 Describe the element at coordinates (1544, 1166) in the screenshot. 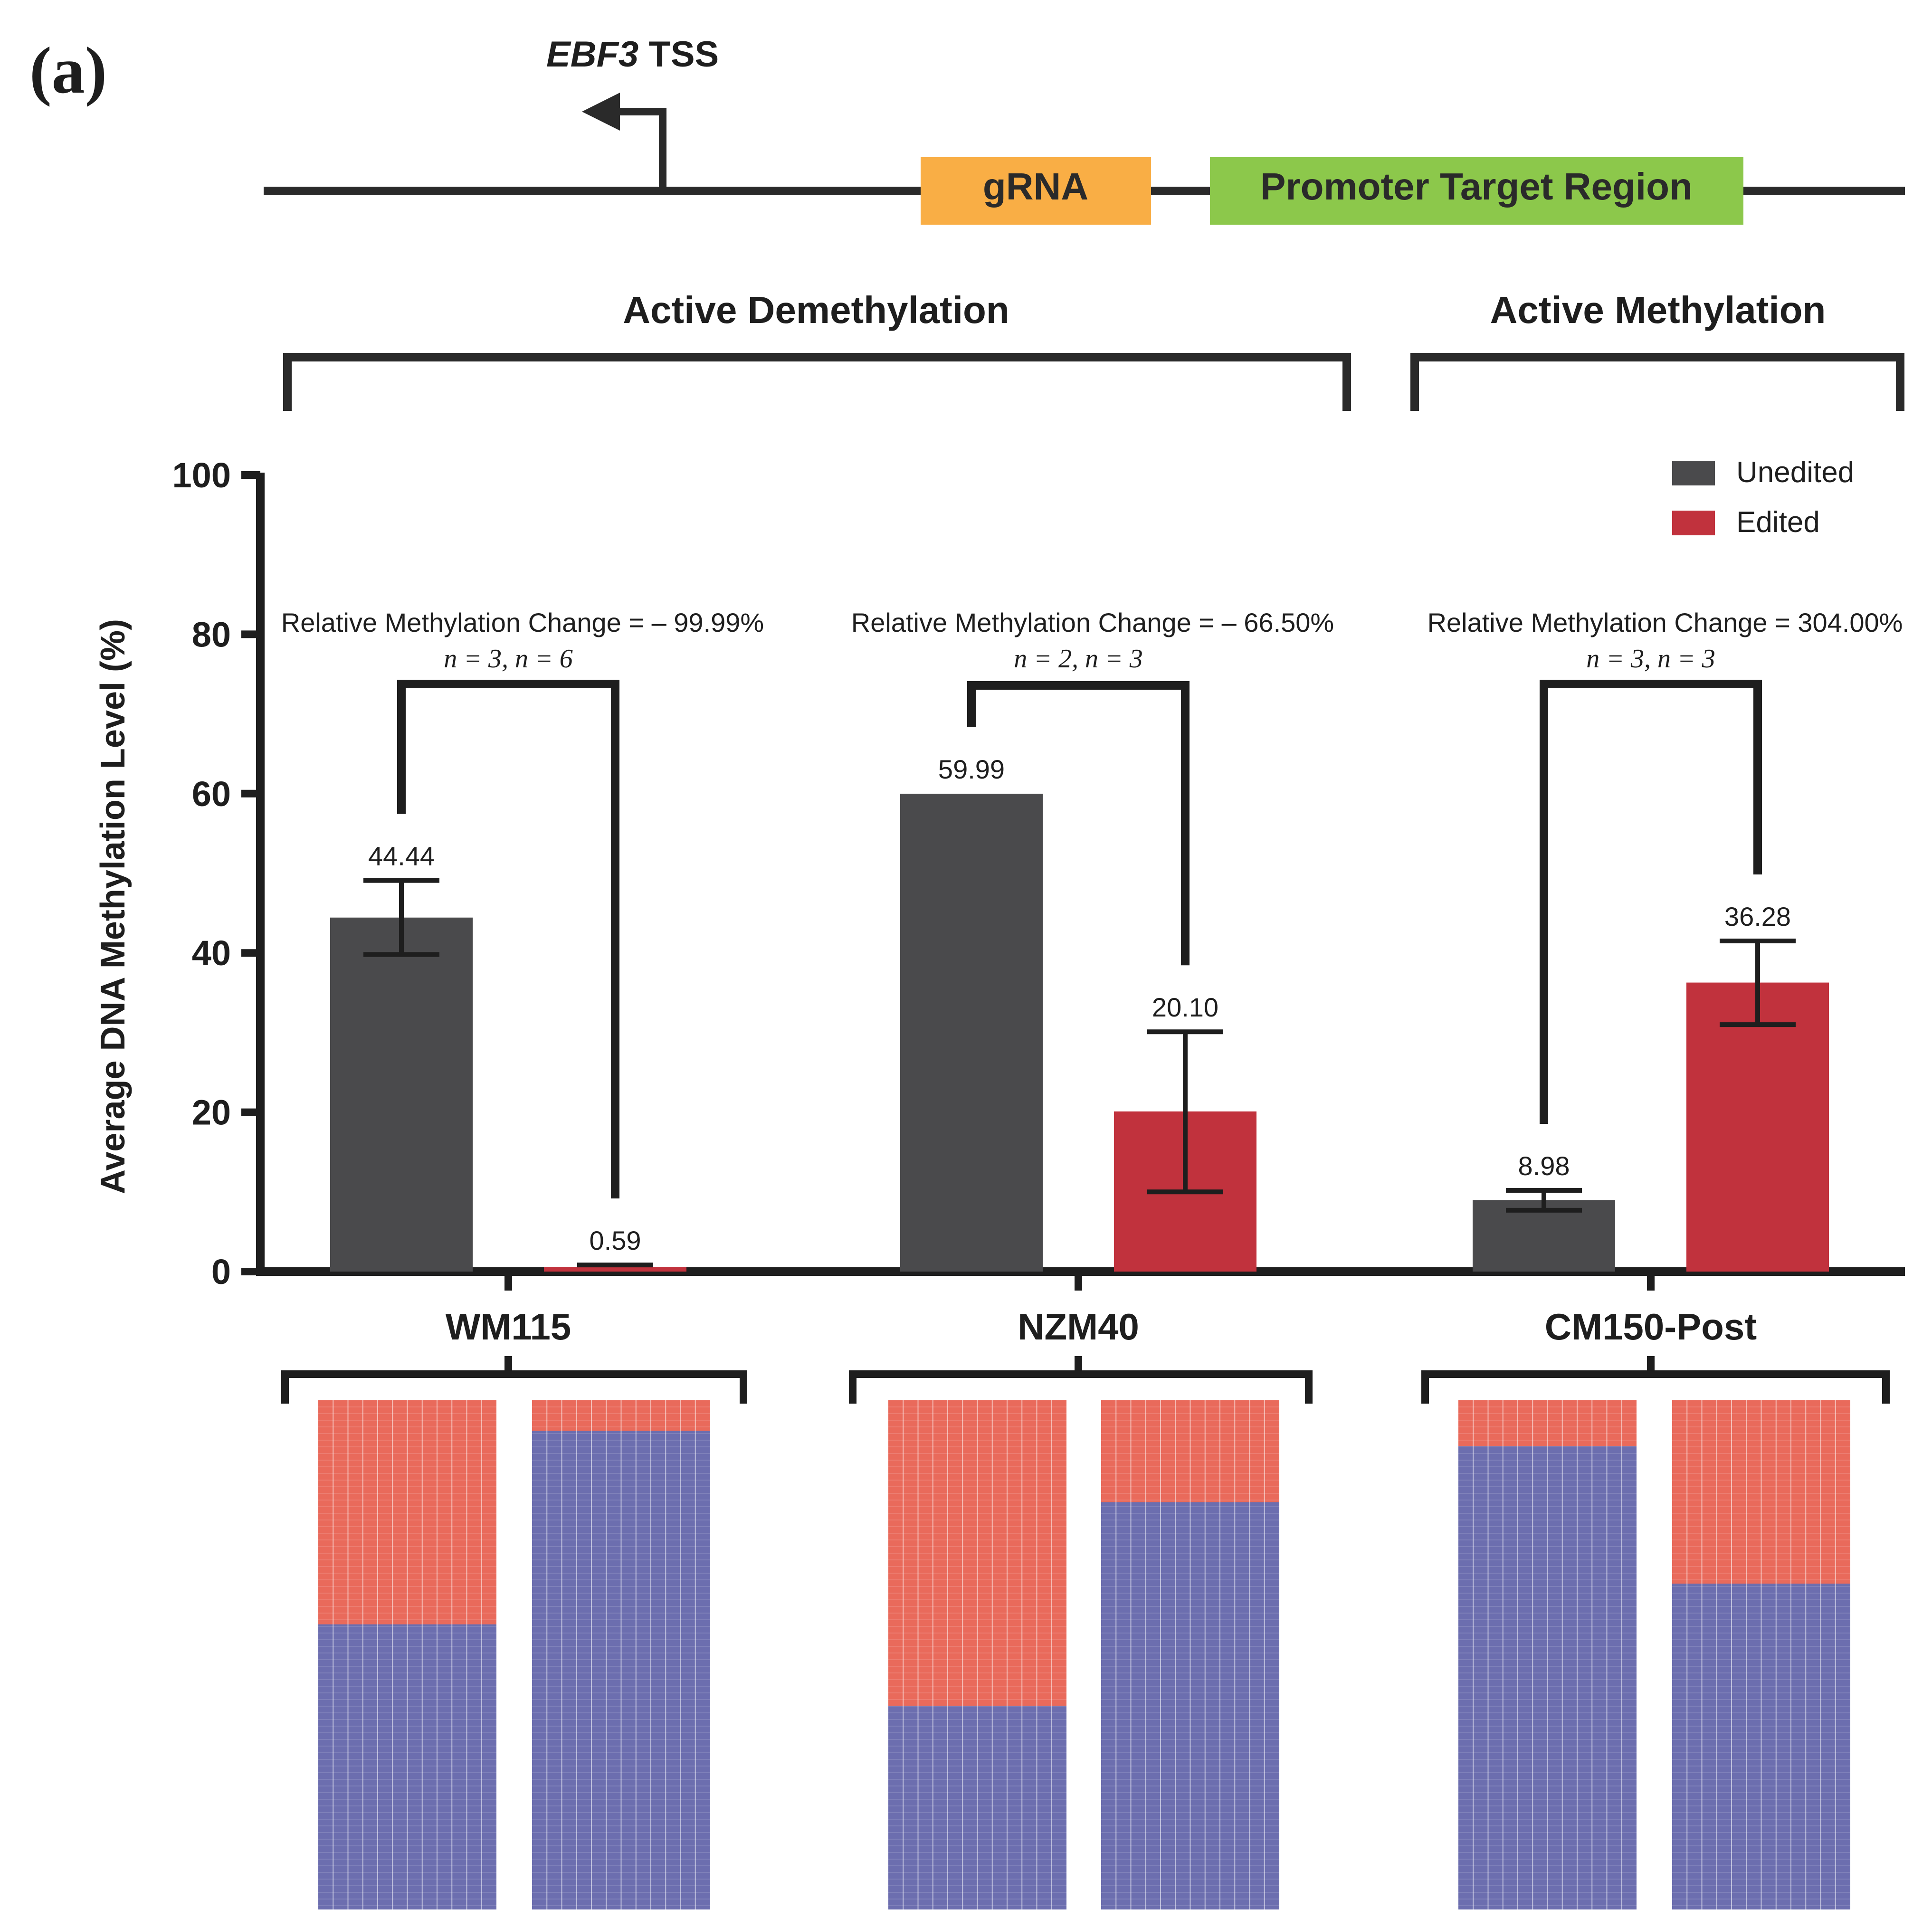

I see `bar-value-label: 8.98` at that location.